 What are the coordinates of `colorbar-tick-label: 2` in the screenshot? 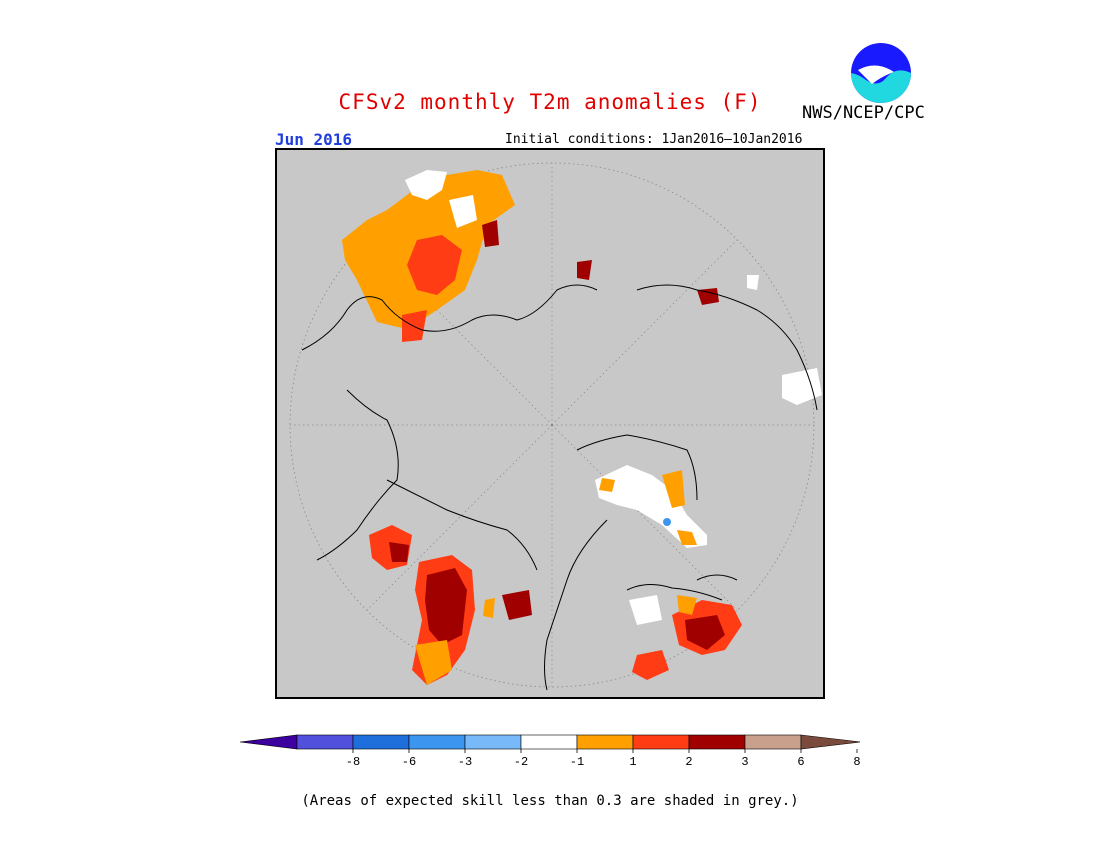 It's located at (688, 762).